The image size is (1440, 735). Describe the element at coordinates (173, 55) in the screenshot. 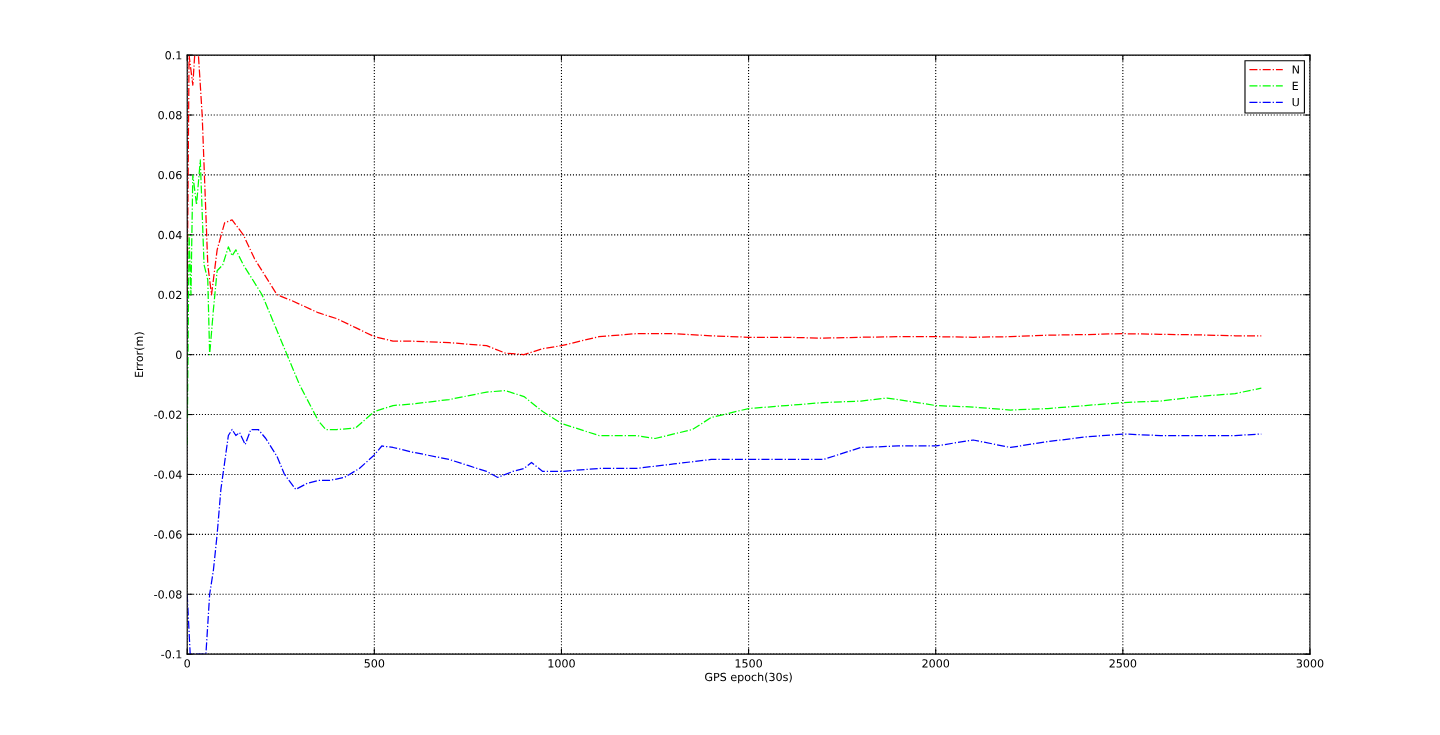

I see `y-tick-label: 0.1` at that location.